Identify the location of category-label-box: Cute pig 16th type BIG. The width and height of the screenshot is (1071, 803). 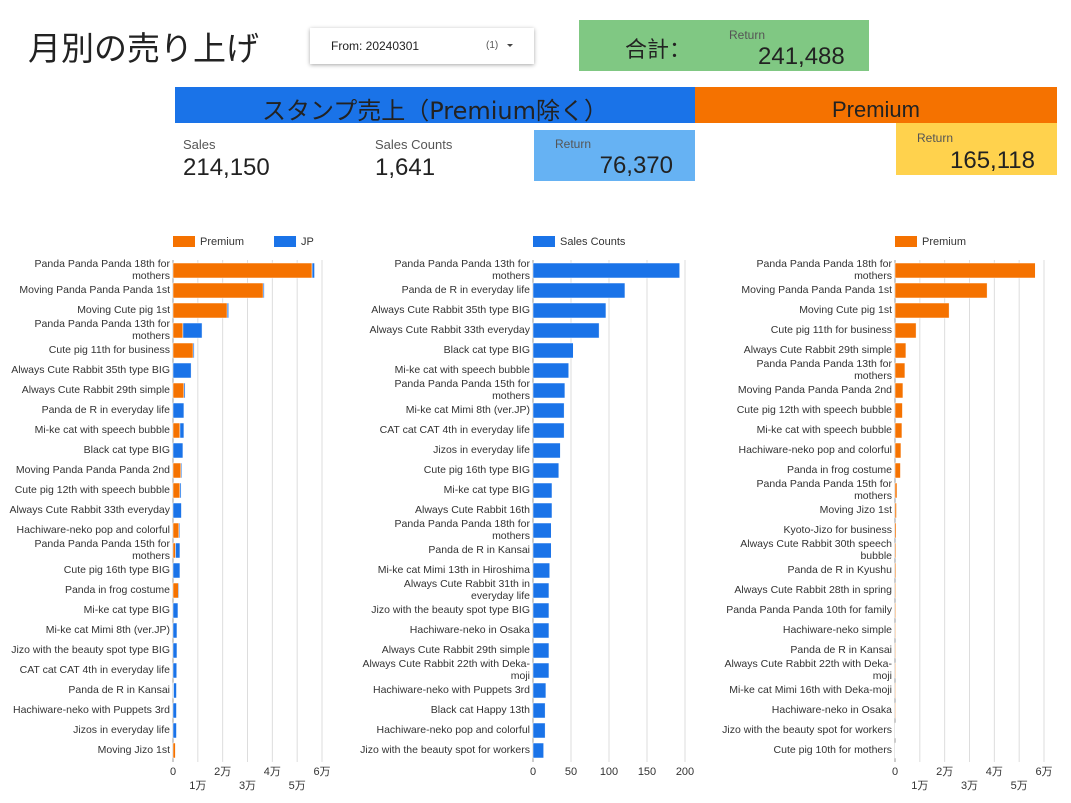
(117, 570).